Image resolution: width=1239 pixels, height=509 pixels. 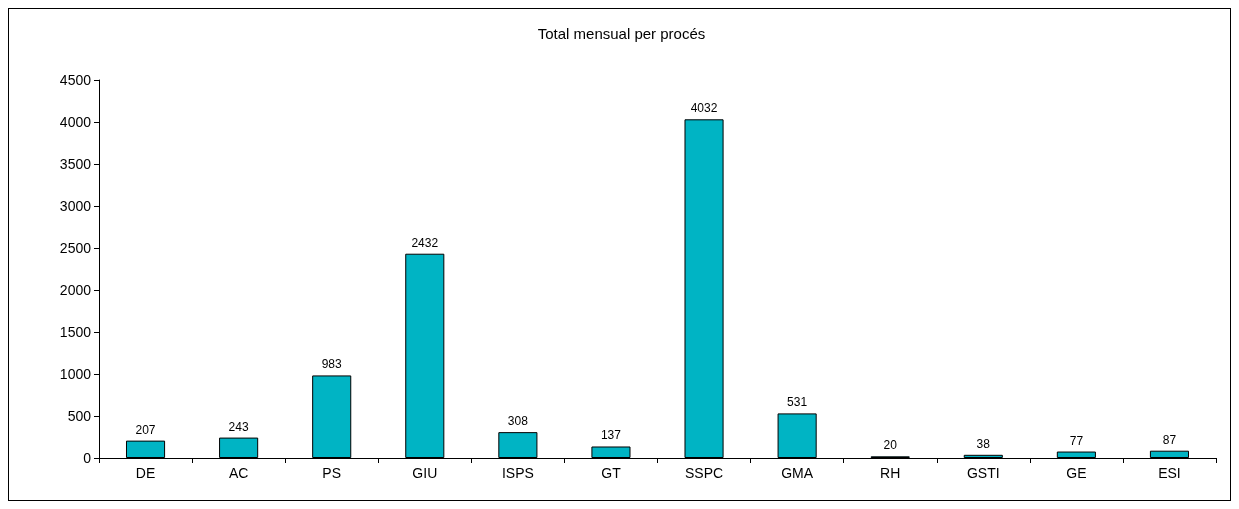 I want to click on data-label: 38, so click(x=983, y=443).